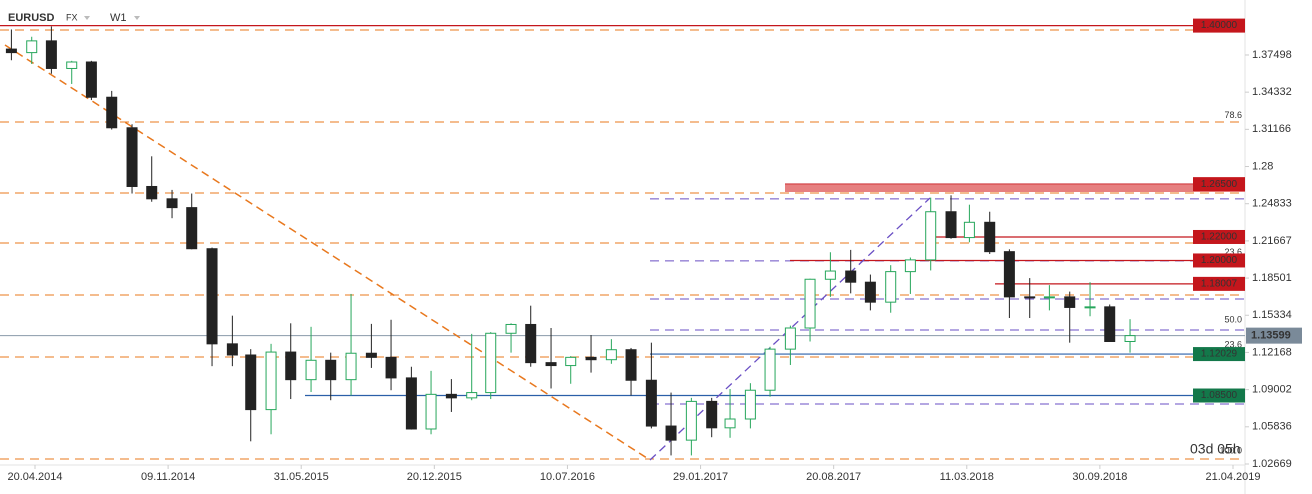 This screenshot has height=494, width=1312. I want to click on x-tick-label: 21.04.2019, so click(1232, 477).